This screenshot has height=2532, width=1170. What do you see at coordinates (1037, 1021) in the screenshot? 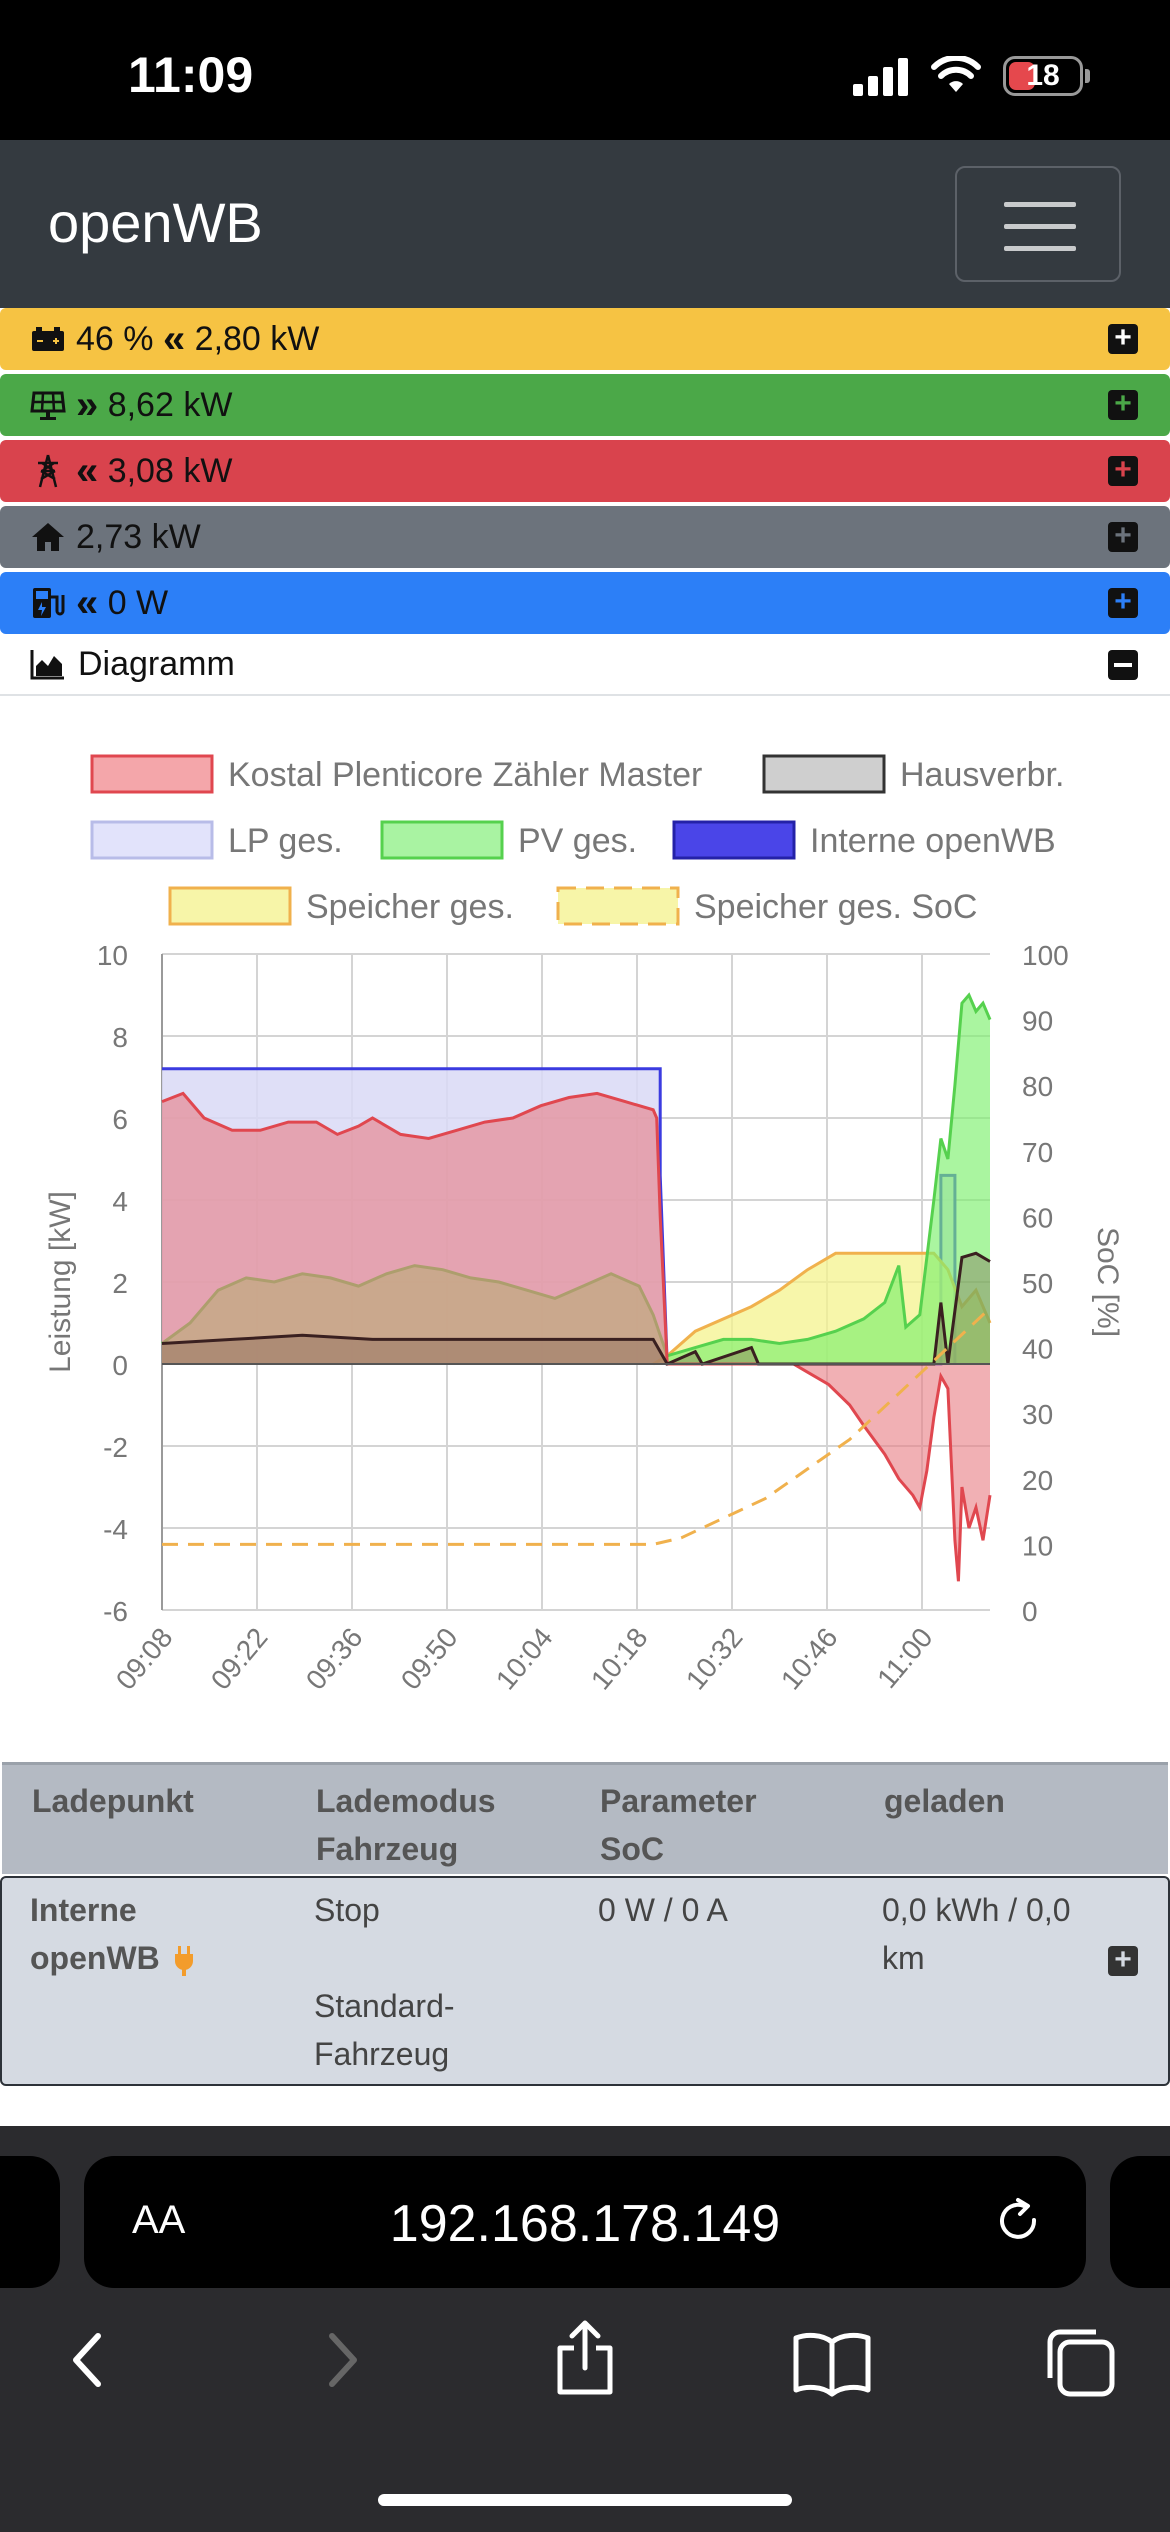
I see `y2-tick-label: 90` at bounding box center [1037, 1021].